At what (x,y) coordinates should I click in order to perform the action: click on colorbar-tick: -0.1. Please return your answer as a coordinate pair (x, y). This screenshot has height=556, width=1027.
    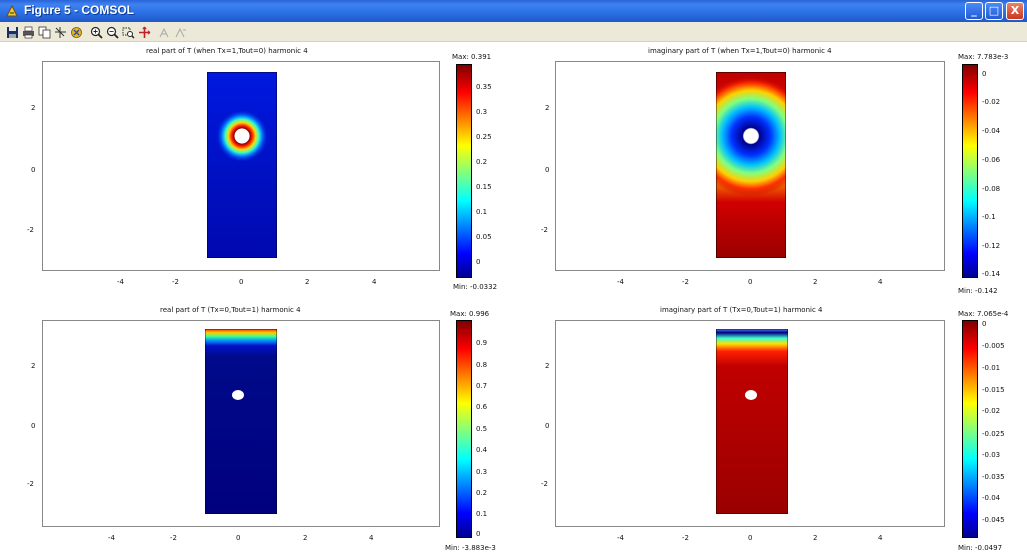
    Looking at the image, I should click on (989, 217).